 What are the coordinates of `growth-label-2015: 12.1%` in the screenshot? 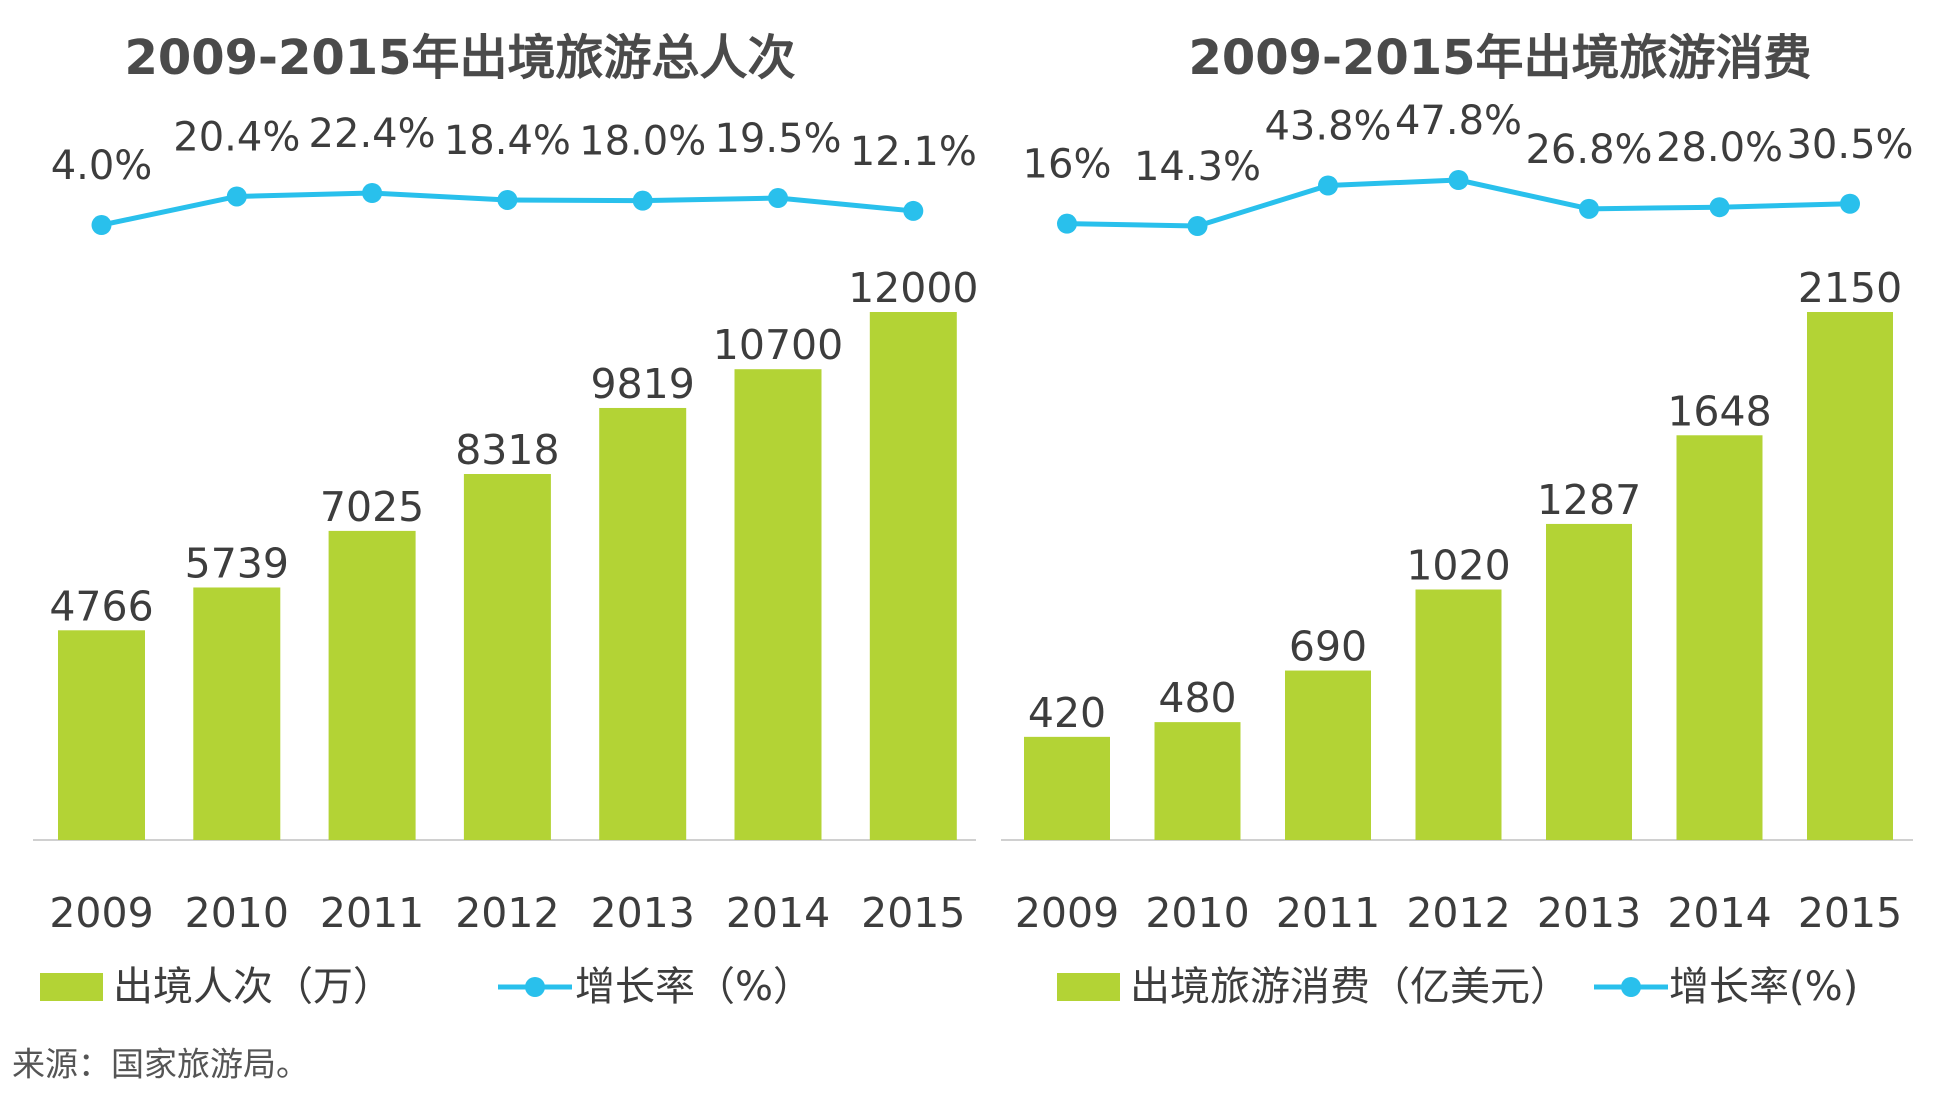 It's located at (913, 152).